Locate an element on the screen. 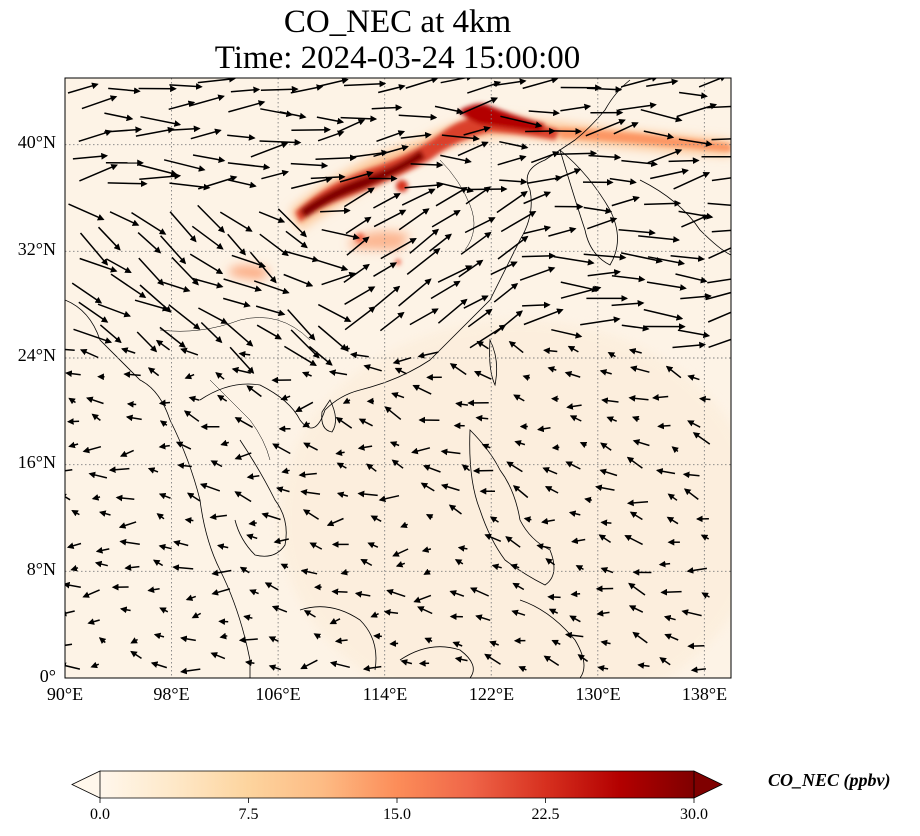 Image resolution: width=920 pixels, height=836 pixels. lon-tick-label: 106°E is located at coordinates (278, 694).